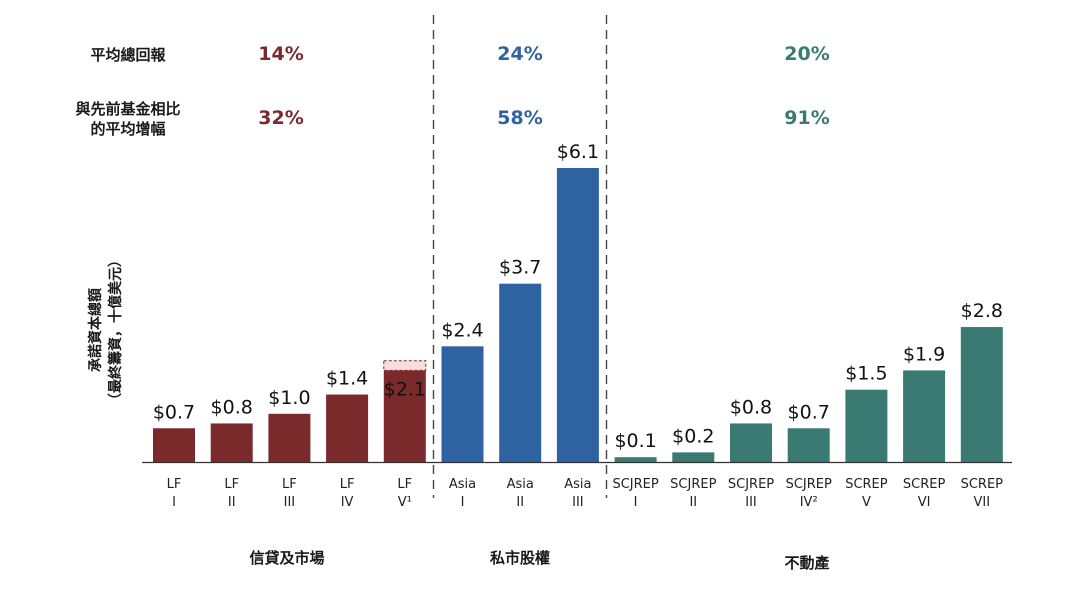  What do you see at coordinates (280, 54) in the screenshot?
I see `metric-value: 14%` at bounding box center [280, 54].